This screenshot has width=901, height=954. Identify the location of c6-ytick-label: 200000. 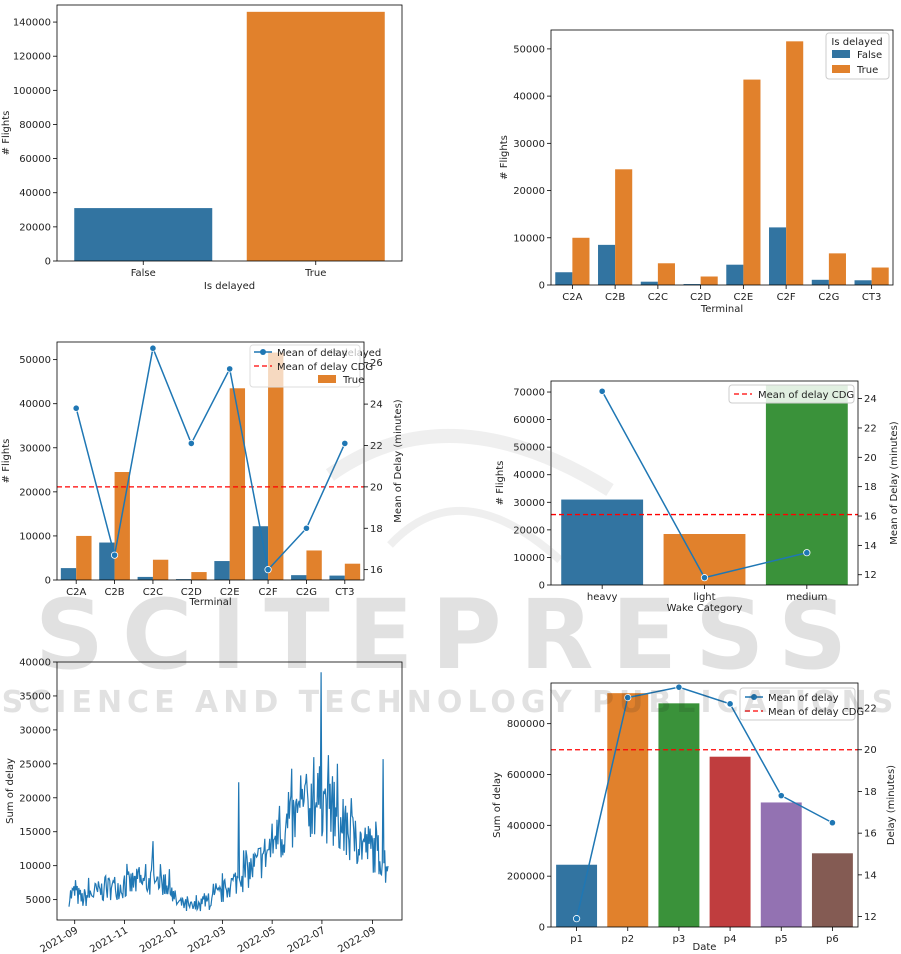
(526, 877).